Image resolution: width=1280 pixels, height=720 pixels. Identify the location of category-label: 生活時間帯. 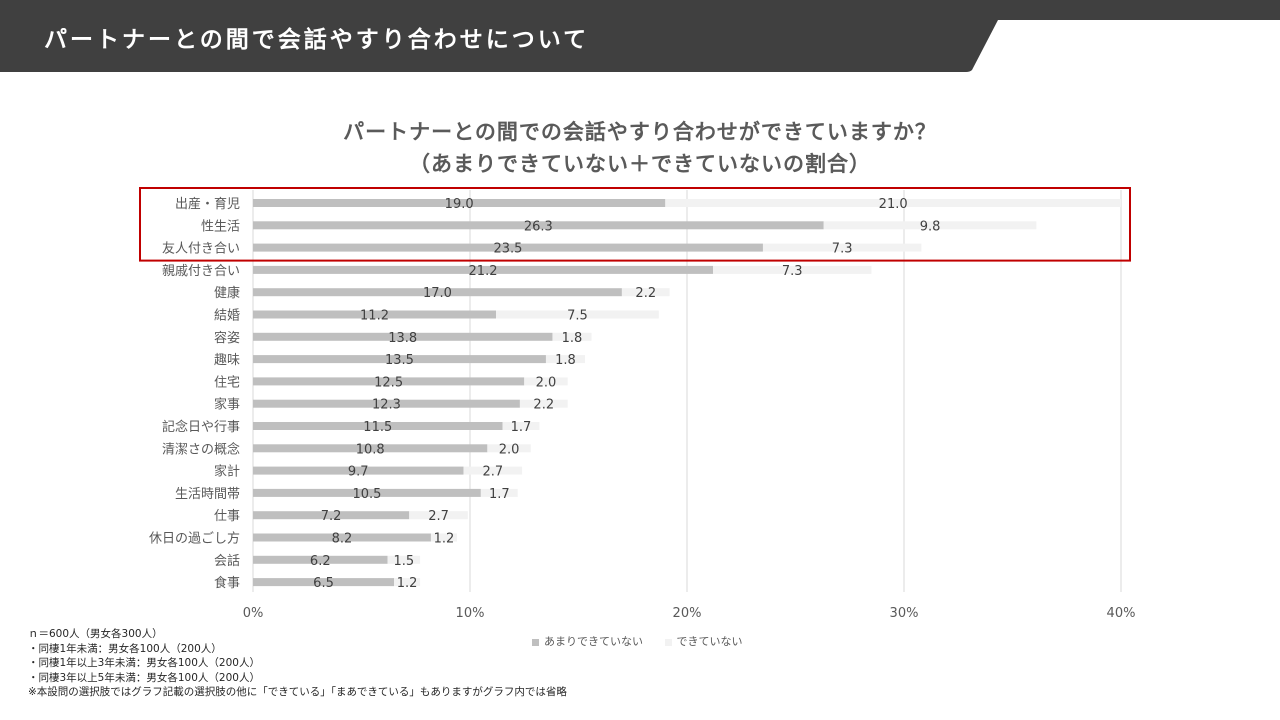
(207, 494).